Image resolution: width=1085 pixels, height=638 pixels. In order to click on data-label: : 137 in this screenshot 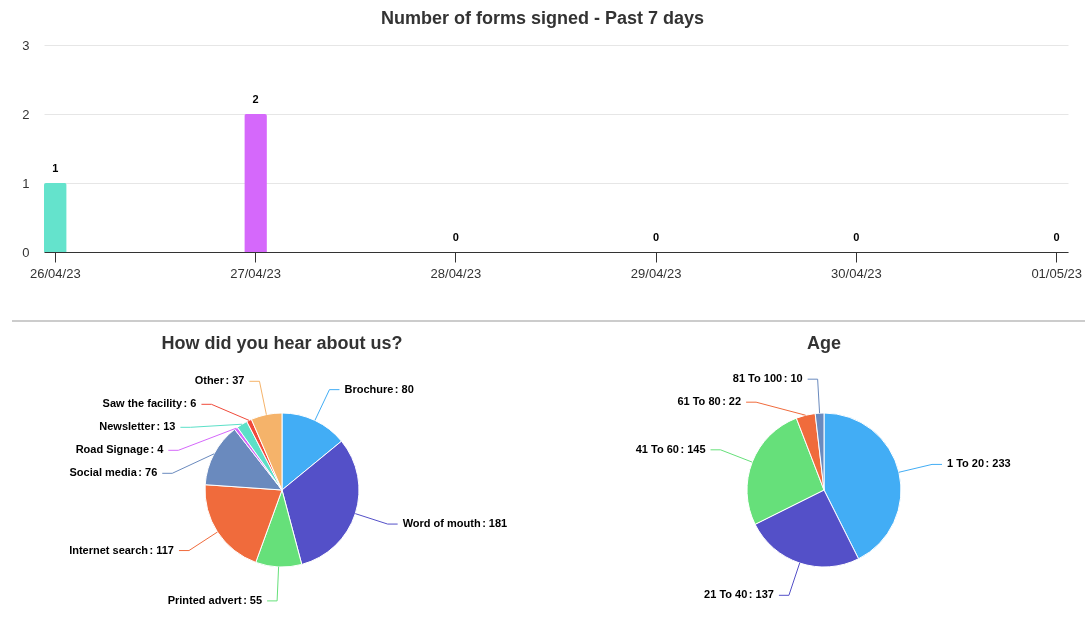, I will do `click(761, 594)`.